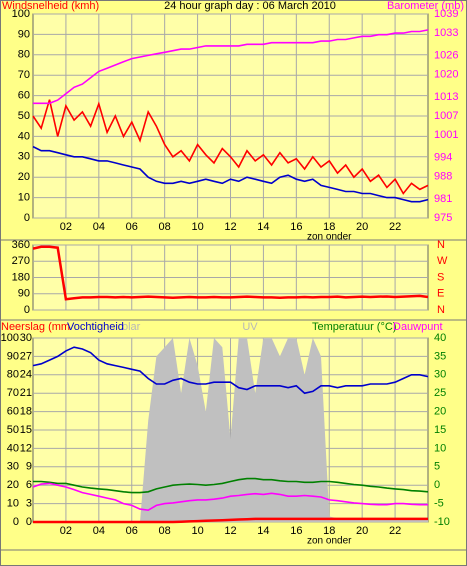 Image resolution: width=467 pixels, height=566 pixels. I want to click on series-label: Dauwpunt, so click(418, 327).